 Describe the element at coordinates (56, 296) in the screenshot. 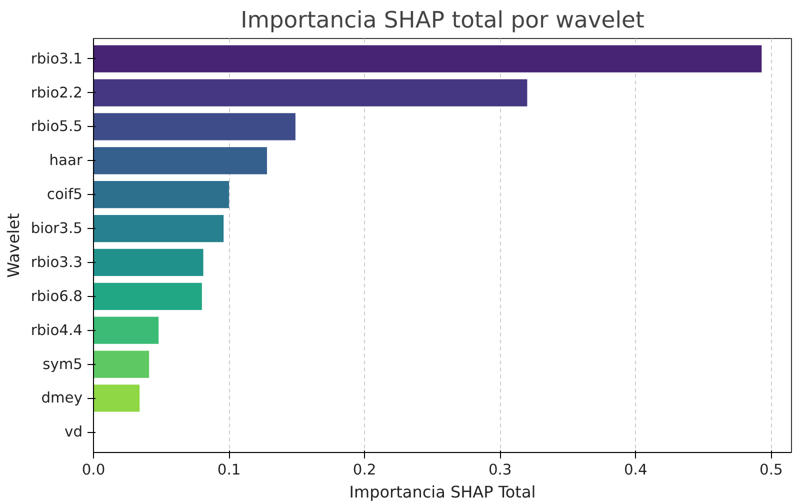

I see `y-tick-label: rbio6.8` at that location.